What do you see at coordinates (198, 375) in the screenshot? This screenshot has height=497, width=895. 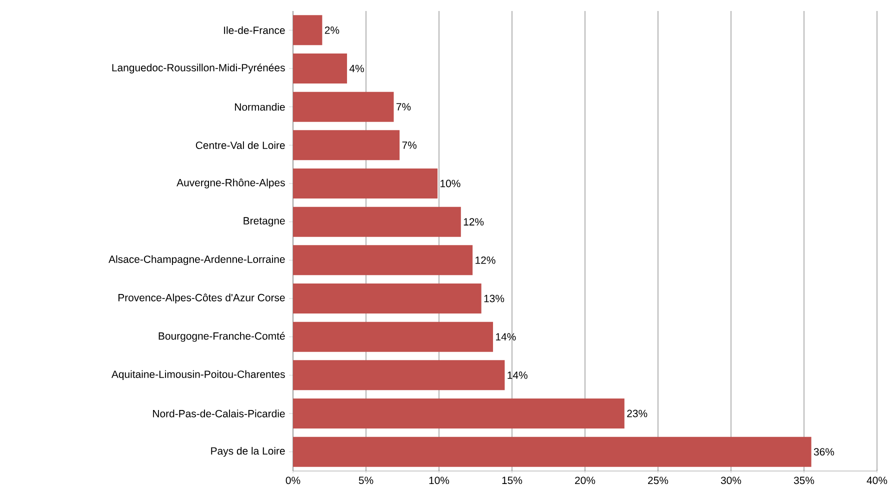 I see `y-tick-label: Aquitaine-Limousin-Poitou-Charentes` at bounding box center [198, 375].